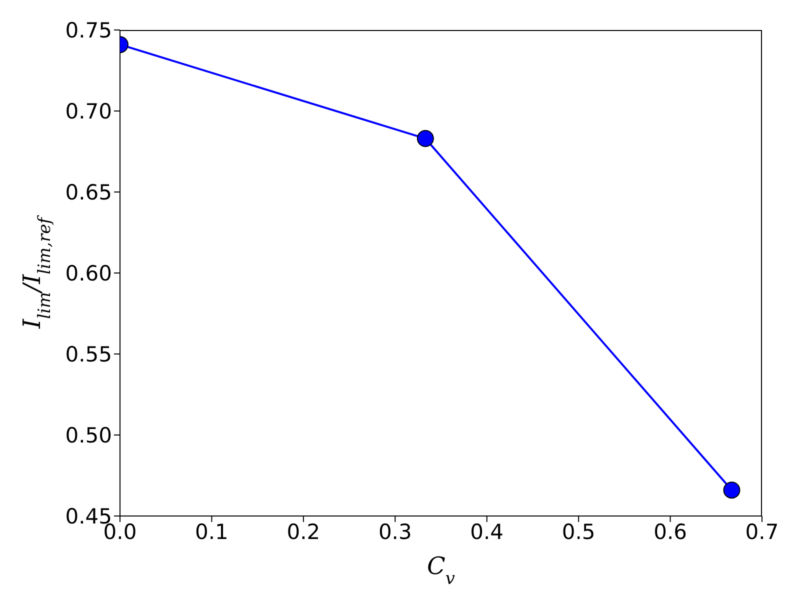 The image size is (800, 600). I want to click on x-tick-label: 0.3, so click(395, 532).